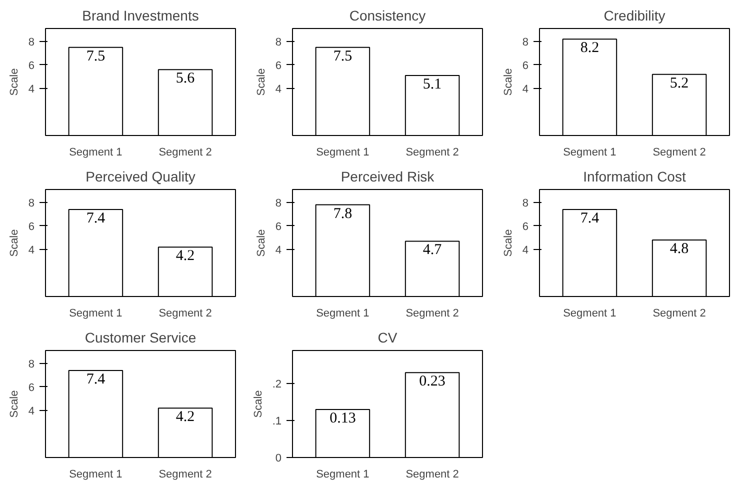  I want to click on chart-title: Information Cost, so click(634, 176).